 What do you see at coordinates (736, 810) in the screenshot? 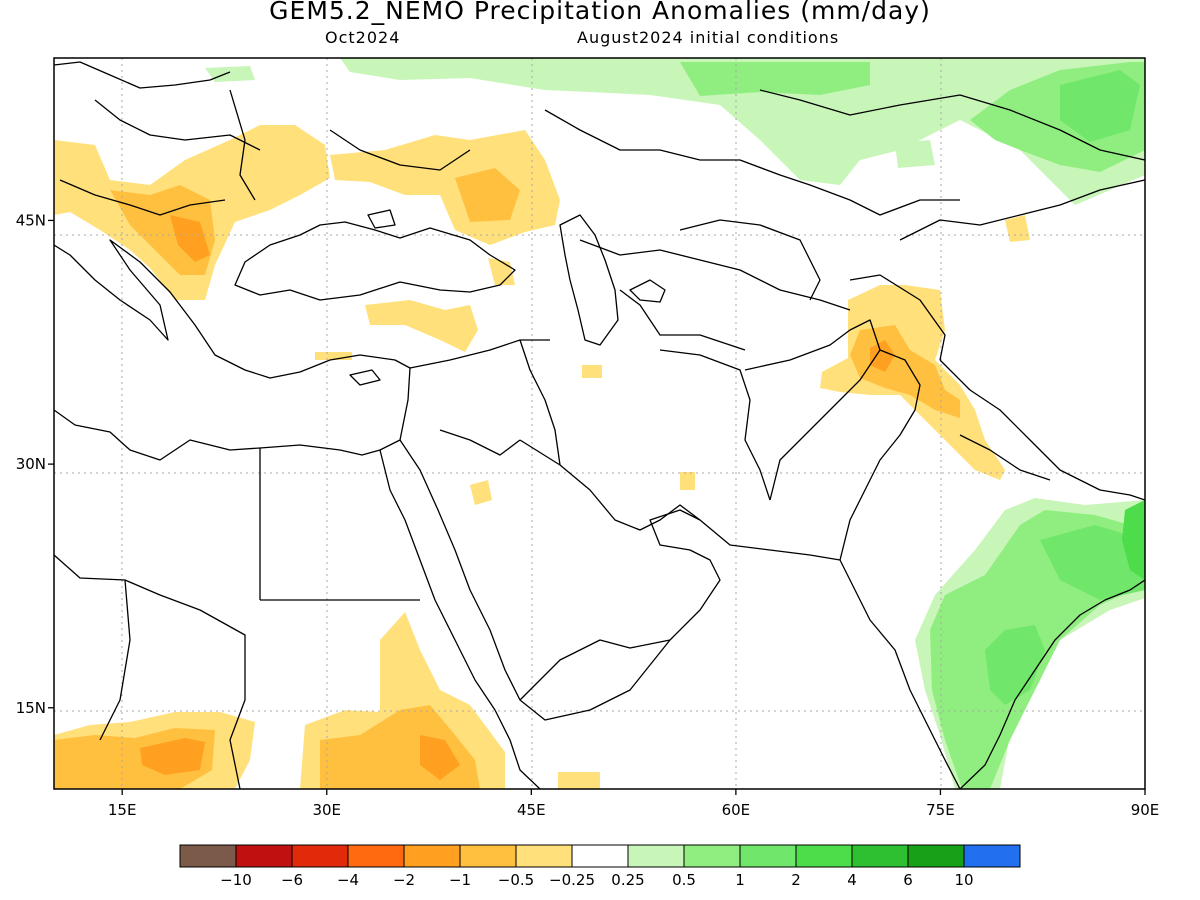
I see `lon-tick-label: 60E` at bounding box center [736, 810].